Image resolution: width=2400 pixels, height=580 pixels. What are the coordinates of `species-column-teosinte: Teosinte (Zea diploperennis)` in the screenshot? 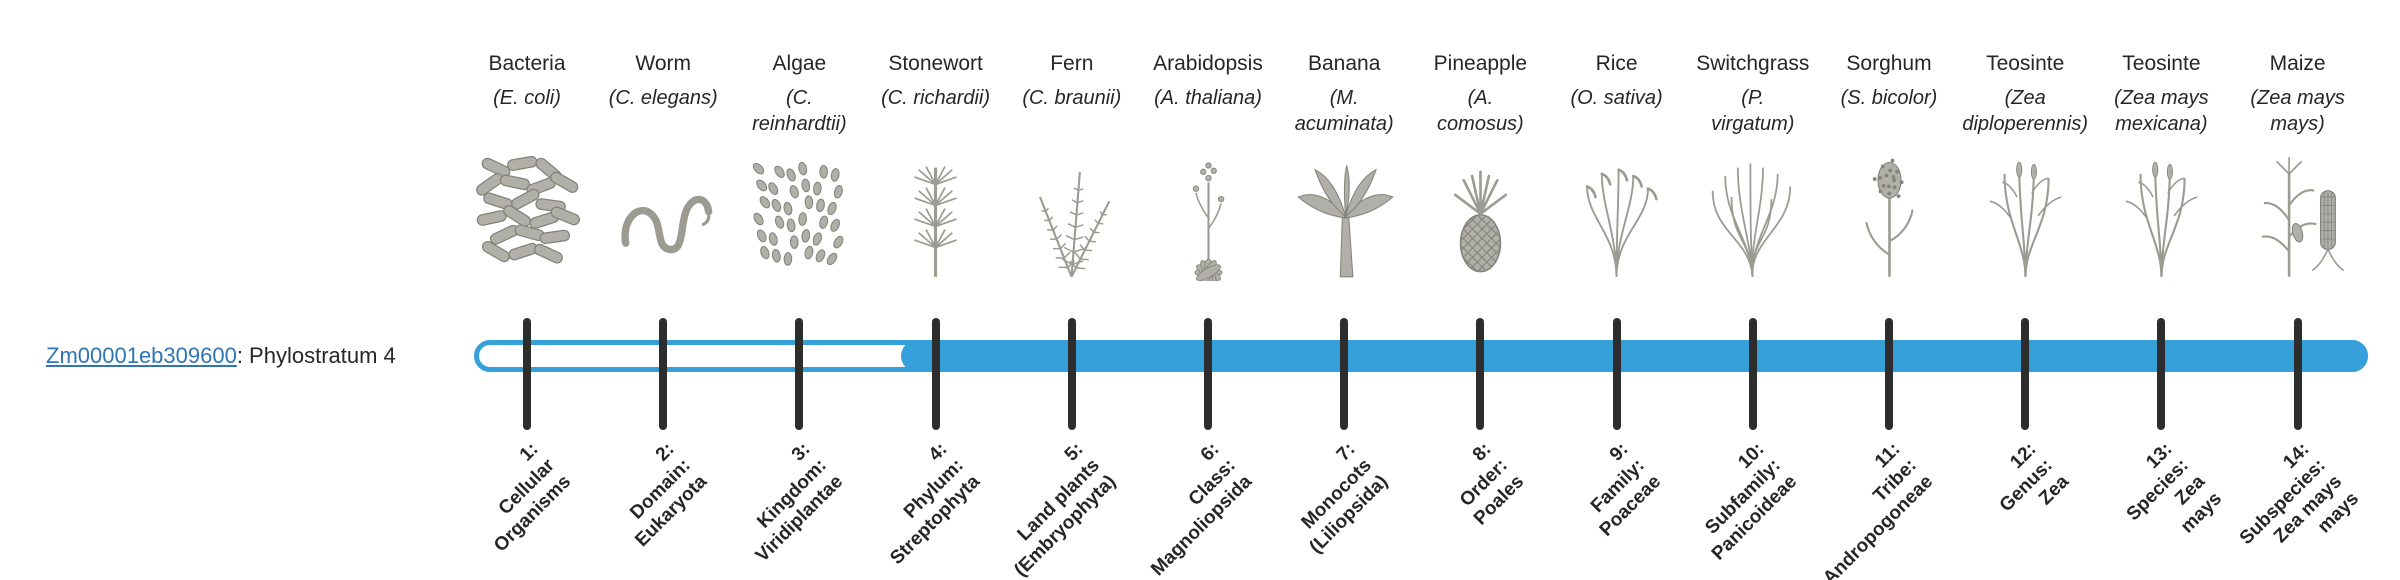 It's located at (2025, 166).